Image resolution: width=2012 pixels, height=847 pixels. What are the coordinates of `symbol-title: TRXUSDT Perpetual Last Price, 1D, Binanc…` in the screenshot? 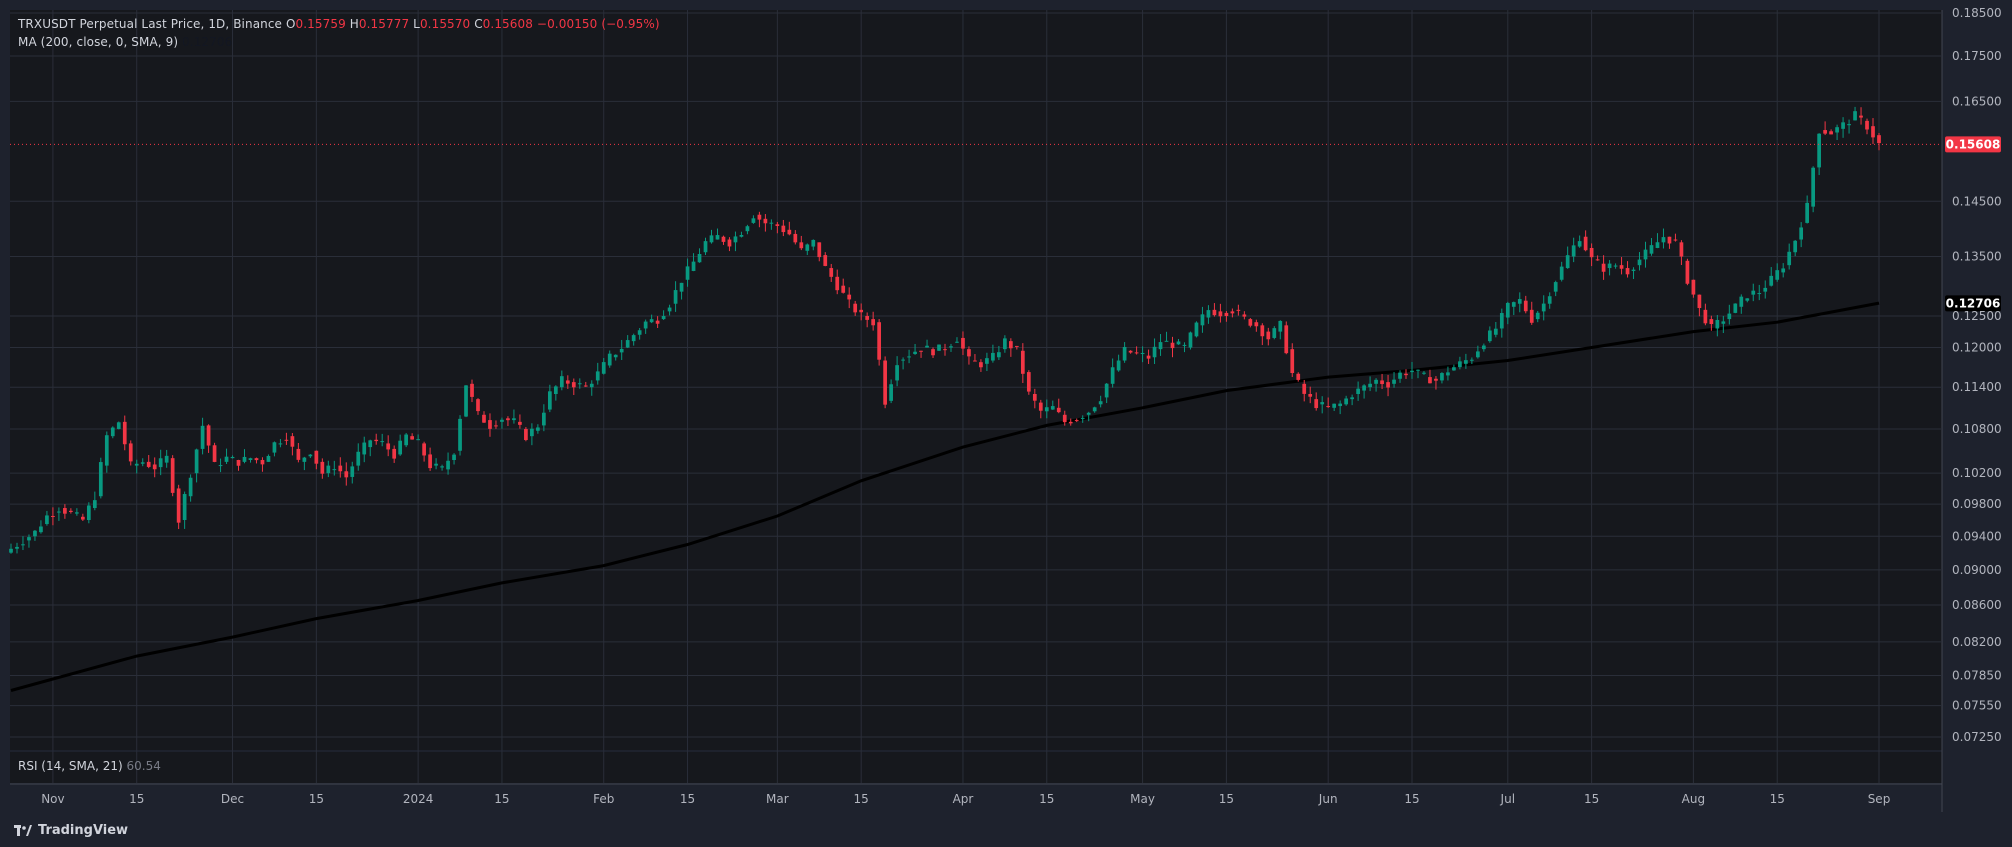 It's located at (150, 24).